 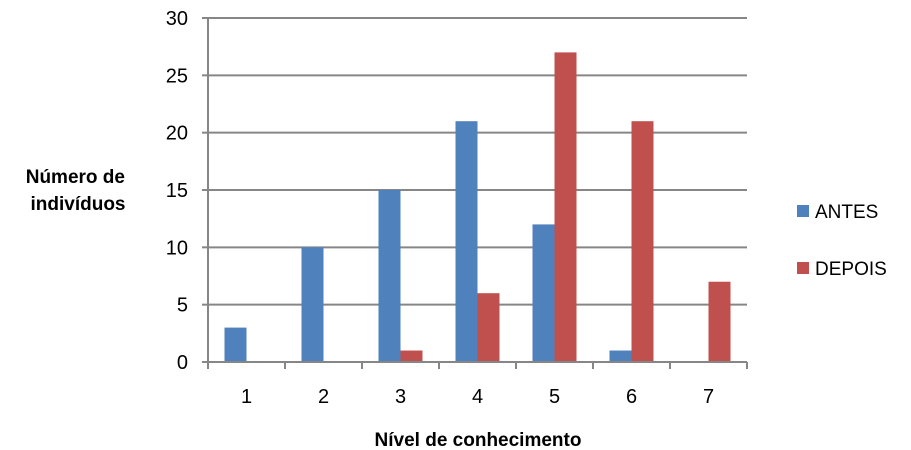 What do you see at coordinates (478, 440) in the screenshot?
I see `x-axis-title: Nível de conhecimento` at bounding box center [478, 440].